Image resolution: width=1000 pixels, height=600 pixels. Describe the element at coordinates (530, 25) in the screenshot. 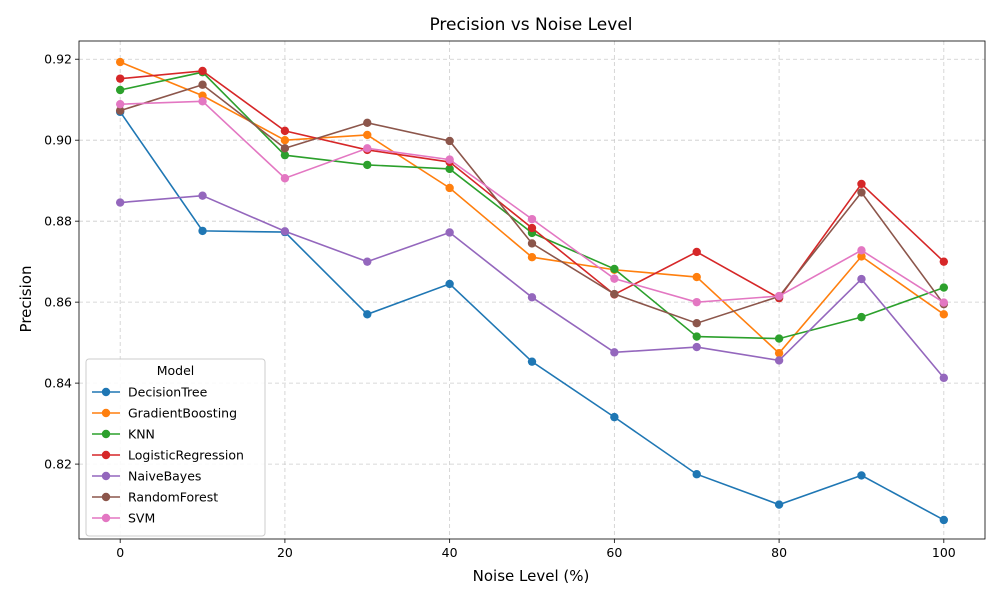

I see `chart-title: Precision vs Noise Level` at that location.